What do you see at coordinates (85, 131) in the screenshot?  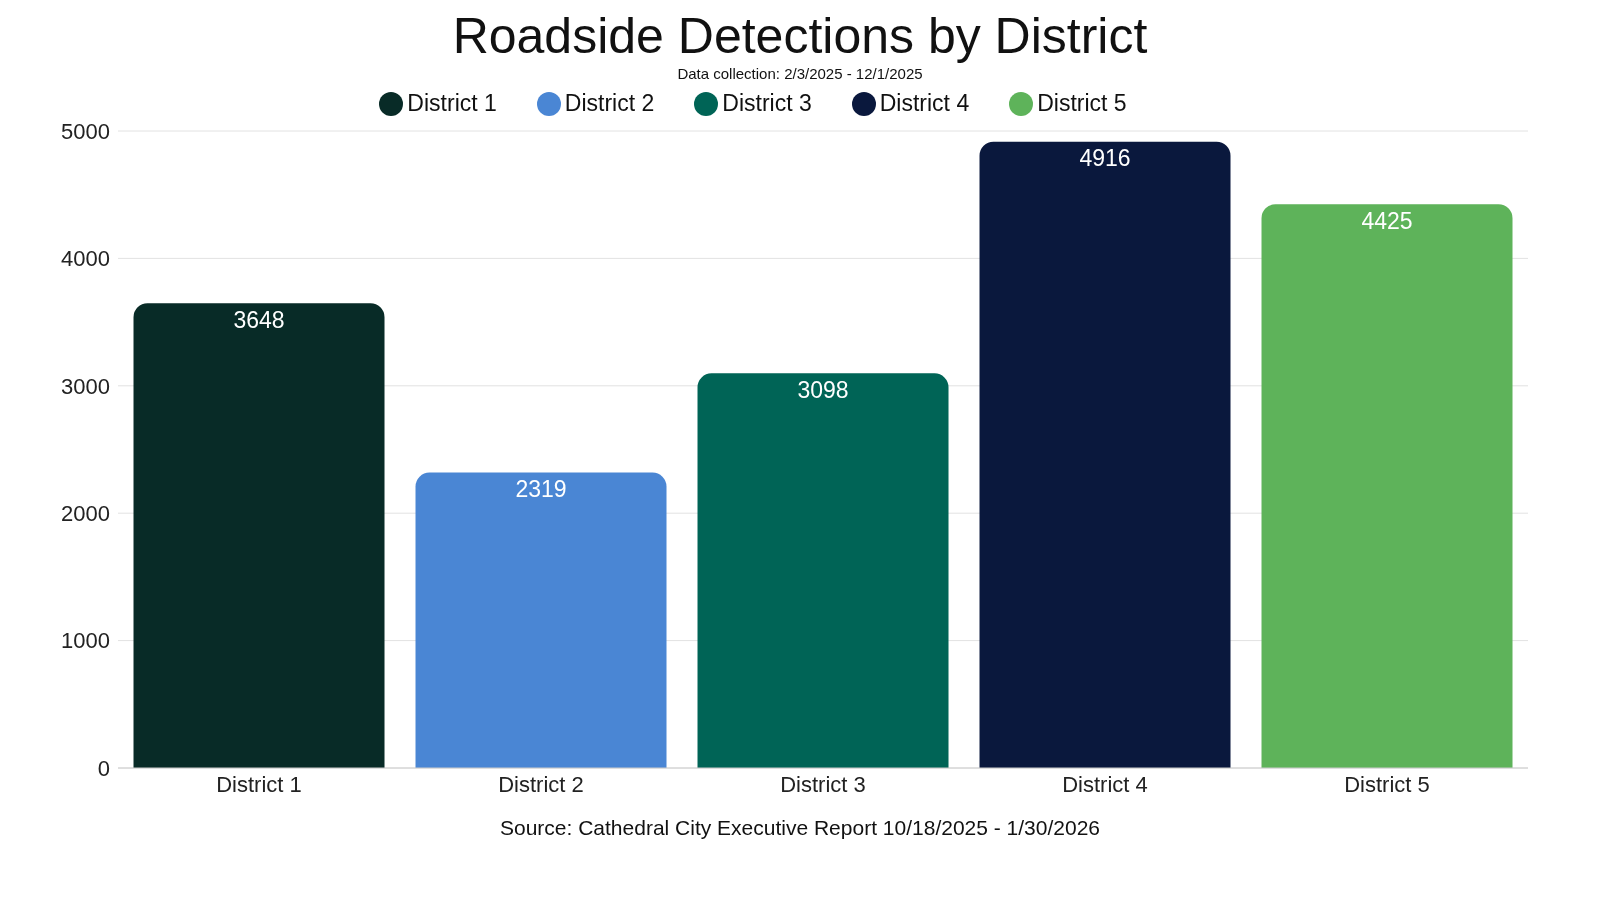 I see `y-tick-label: 5000` at bounding box center [85, 131].